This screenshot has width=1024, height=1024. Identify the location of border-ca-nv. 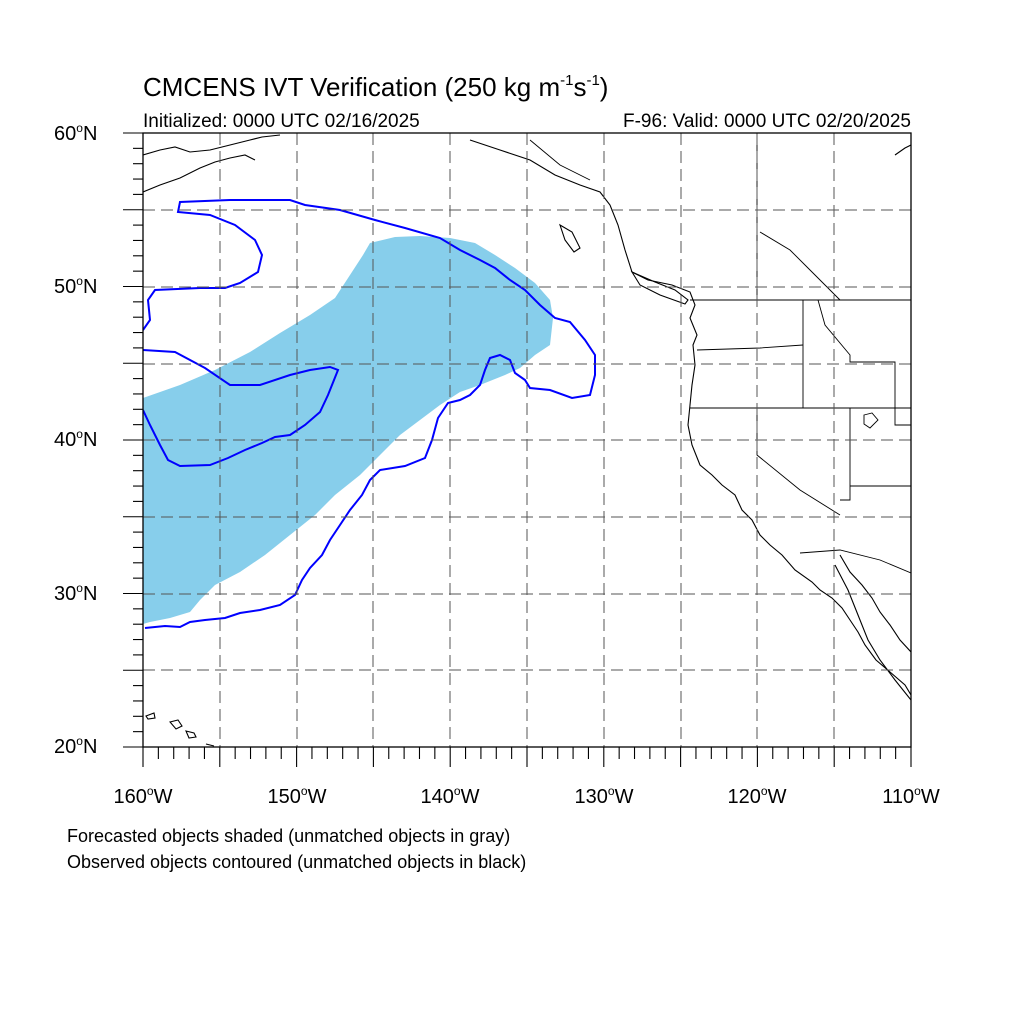
(798, 462).